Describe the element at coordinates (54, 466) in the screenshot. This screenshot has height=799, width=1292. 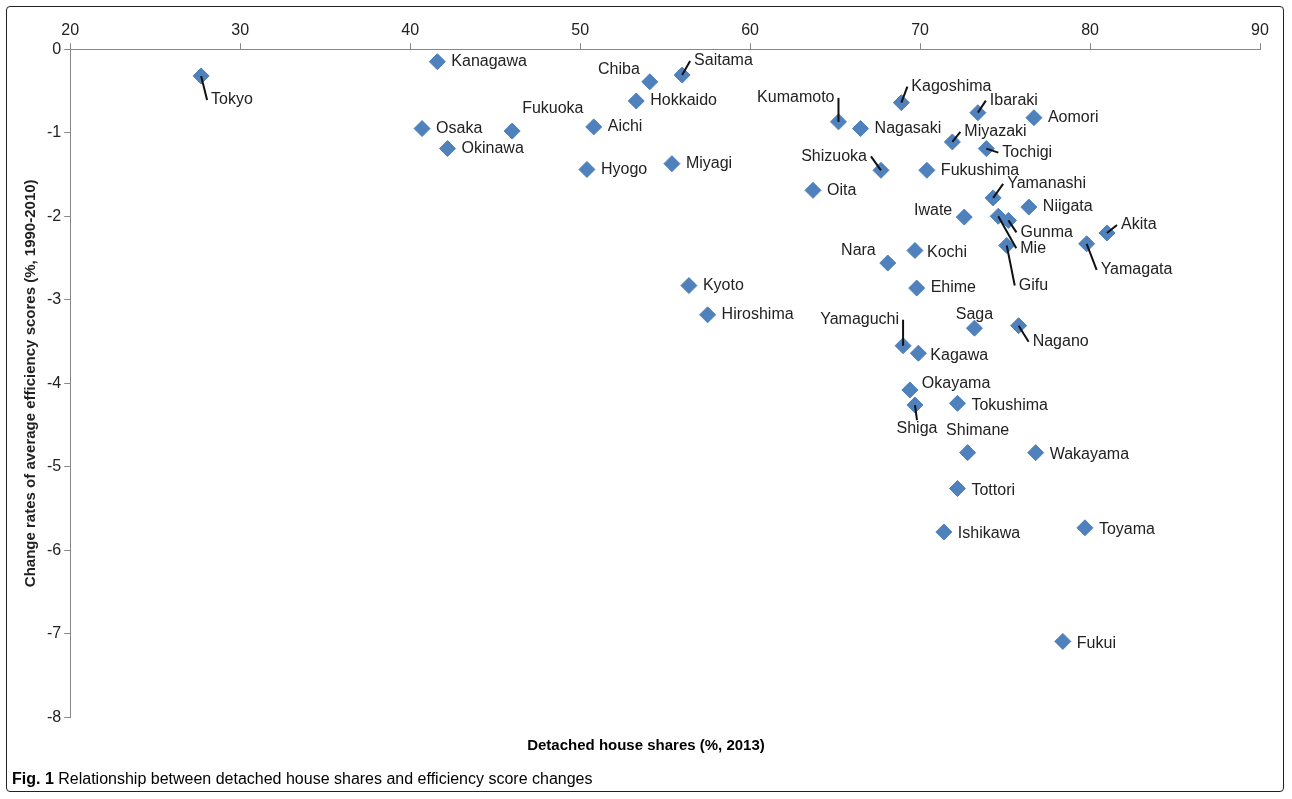
I see `y-tick-label: -5` at that location.